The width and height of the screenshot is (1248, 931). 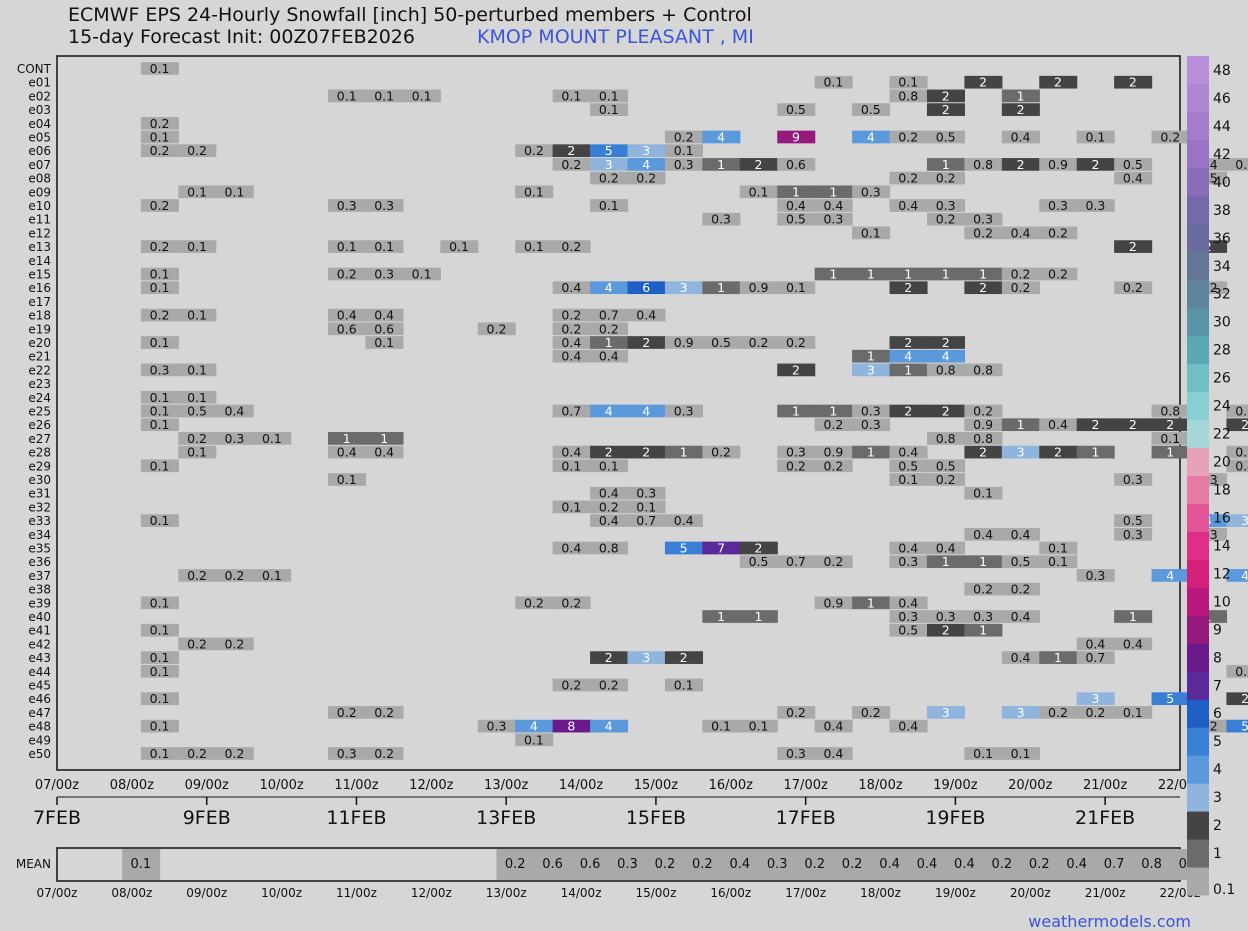 What do you see at coordinates (197, 246) in the screenshot?
I see `cell-value-e13-3: 0.1` at bounding box center [197, 246].